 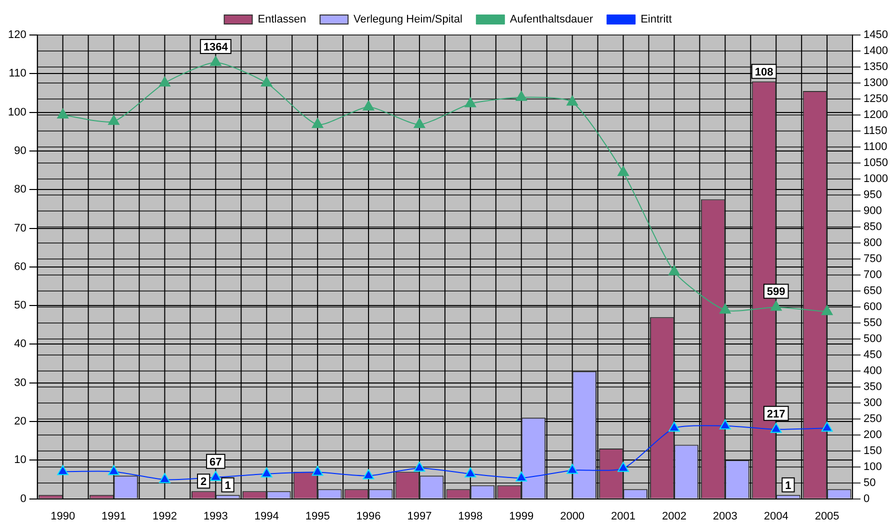 I want to click on y2-tick-label: 50, so click(x=870, y=482).